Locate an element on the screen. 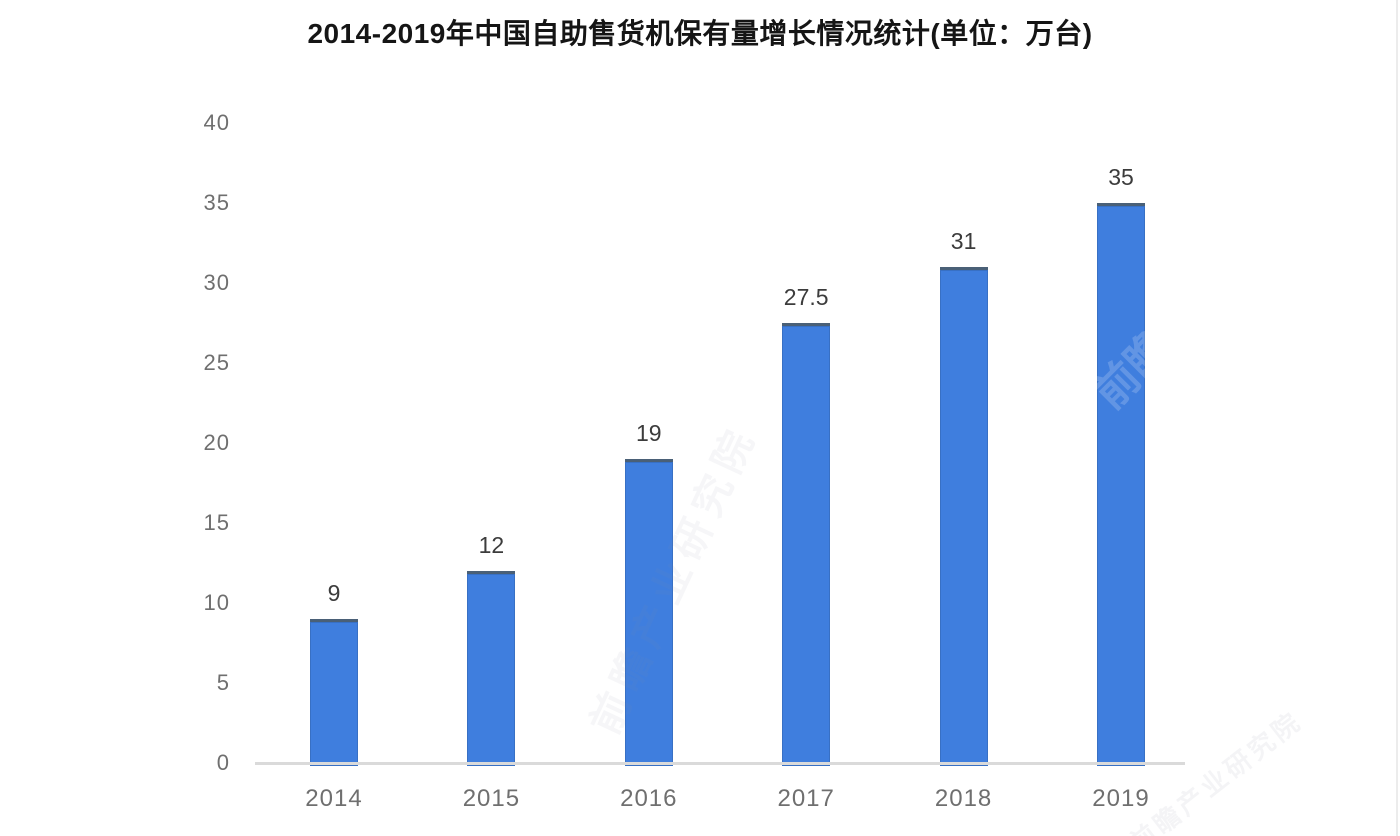  x-axis-line is located at coordinates (720, 763).